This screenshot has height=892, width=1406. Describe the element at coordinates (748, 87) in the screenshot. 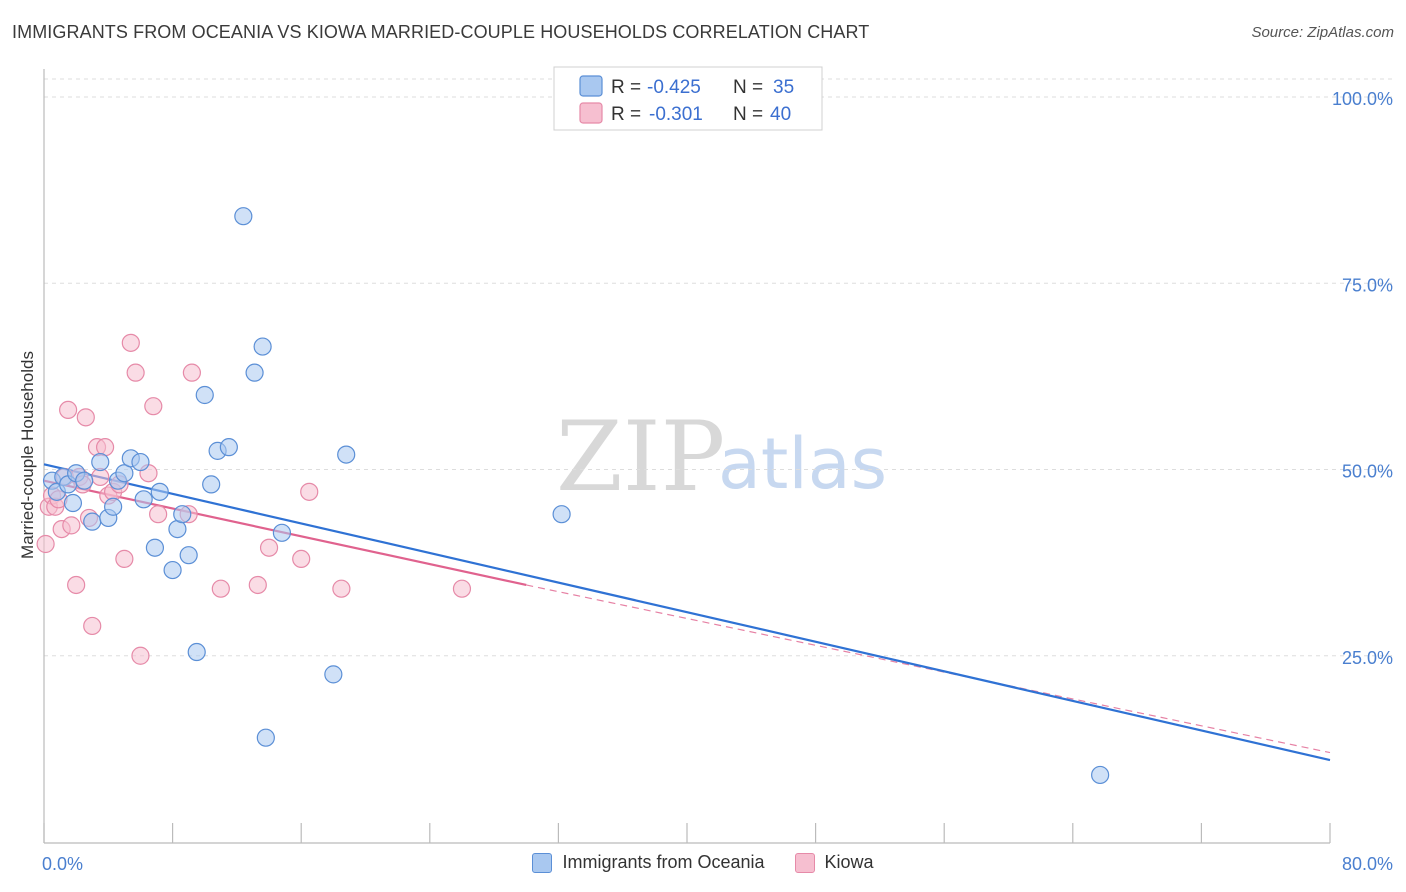

I see `legend-n-label-1: N =` at that location.